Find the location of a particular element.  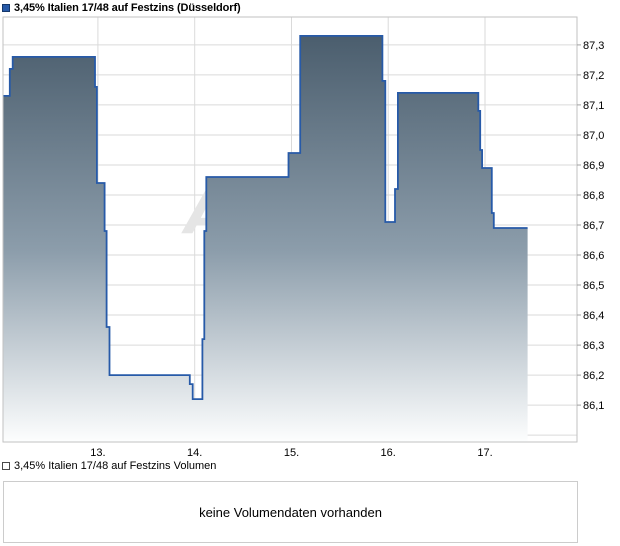

x-axis-label: 16. is located at coordinates (388, 453).